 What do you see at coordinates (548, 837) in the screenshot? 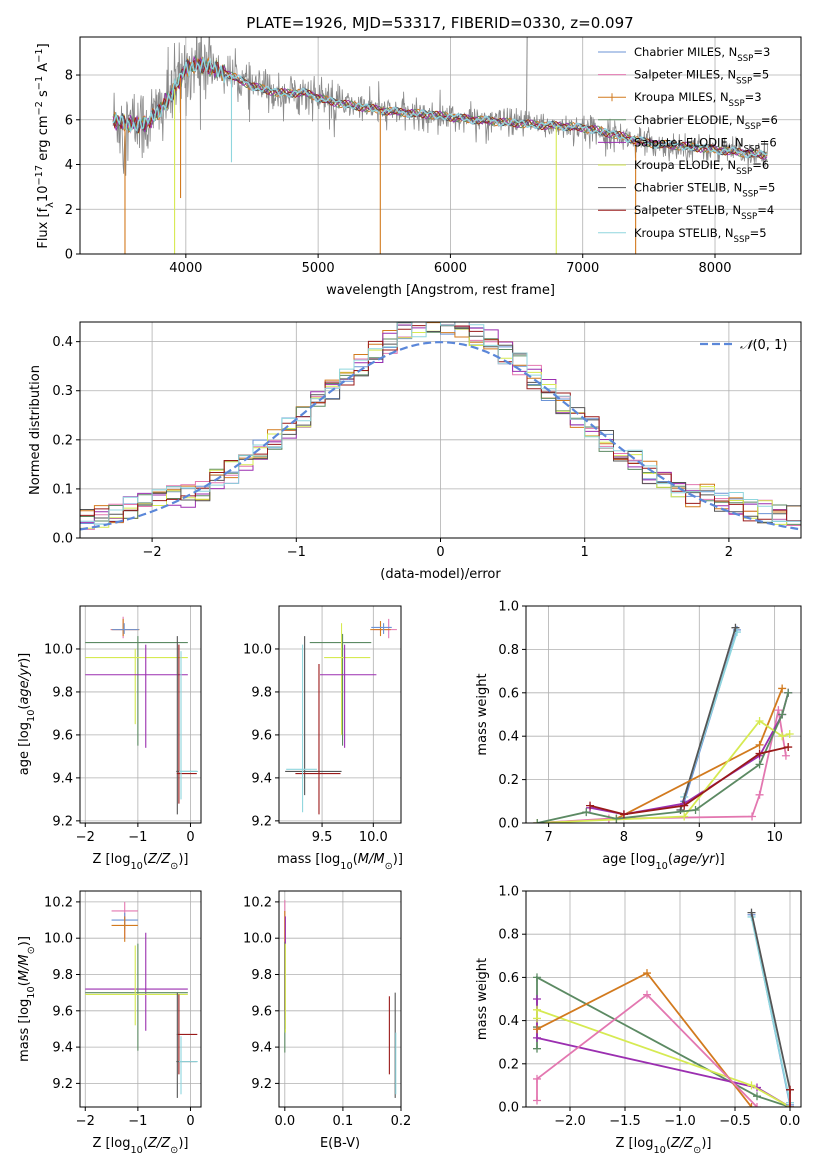
I see `x-tick-label: 7` at bounding box center [548, 837].